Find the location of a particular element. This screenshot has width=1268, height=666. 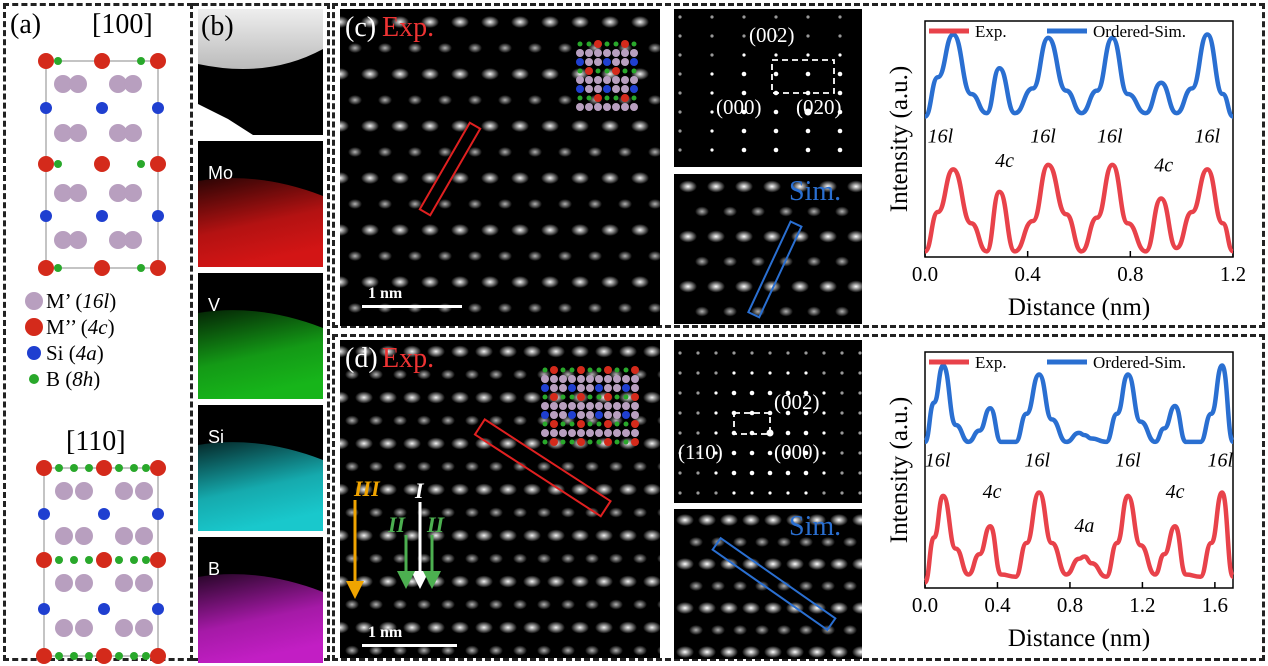

legend-dot is located at coordinates (34, 379).